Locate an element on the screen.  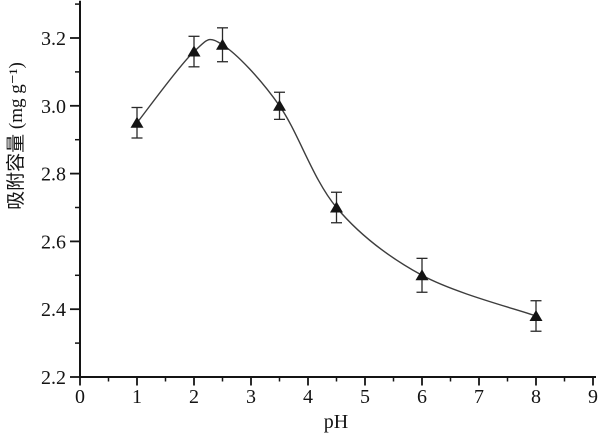
x-tick-label: 8 is located at coordinates (536, 397).